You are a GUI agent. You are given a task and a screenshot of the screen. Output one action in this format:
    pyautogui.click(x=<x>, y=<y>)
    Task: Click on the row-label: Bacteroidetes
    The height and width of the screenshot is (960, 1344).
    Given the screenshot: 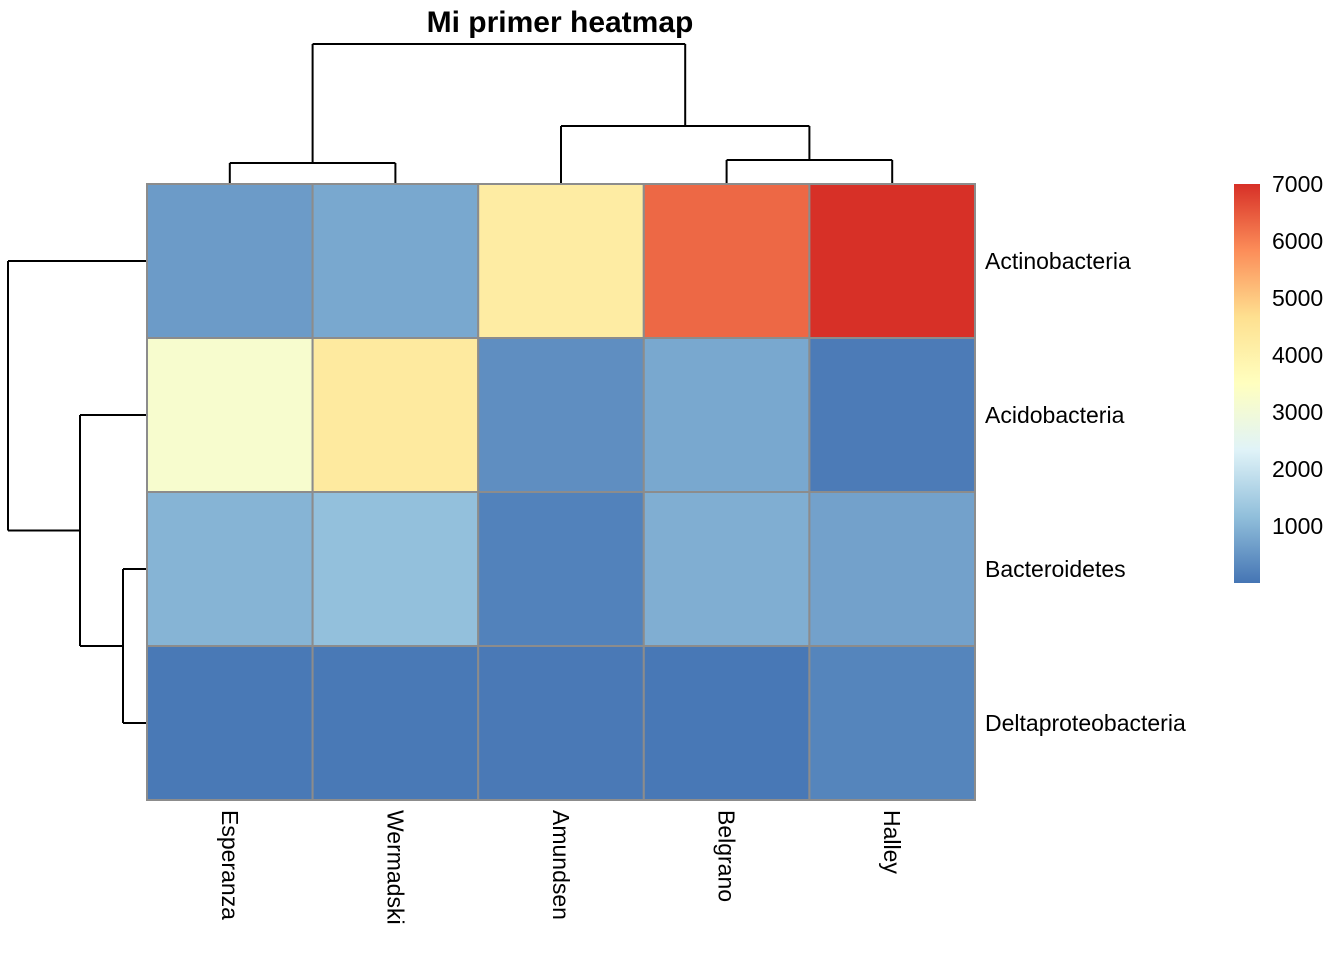 What is the action you would take?
    pyautogui.click(x=1055, y=569)
    